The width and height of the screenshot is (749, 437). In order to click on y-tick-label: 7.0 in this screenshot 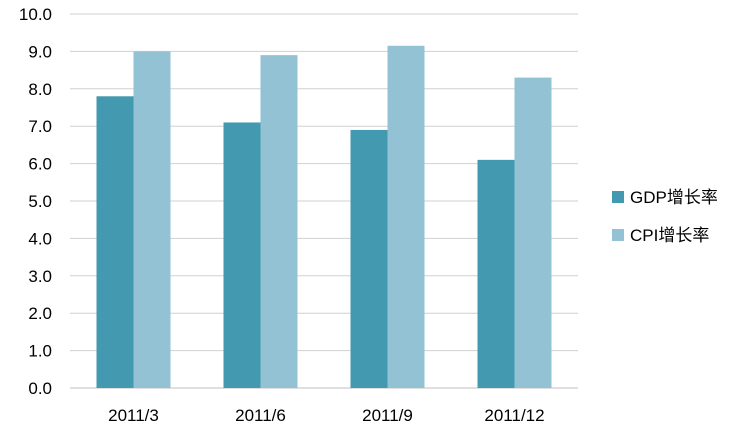, I will do `click(40, 126)`.